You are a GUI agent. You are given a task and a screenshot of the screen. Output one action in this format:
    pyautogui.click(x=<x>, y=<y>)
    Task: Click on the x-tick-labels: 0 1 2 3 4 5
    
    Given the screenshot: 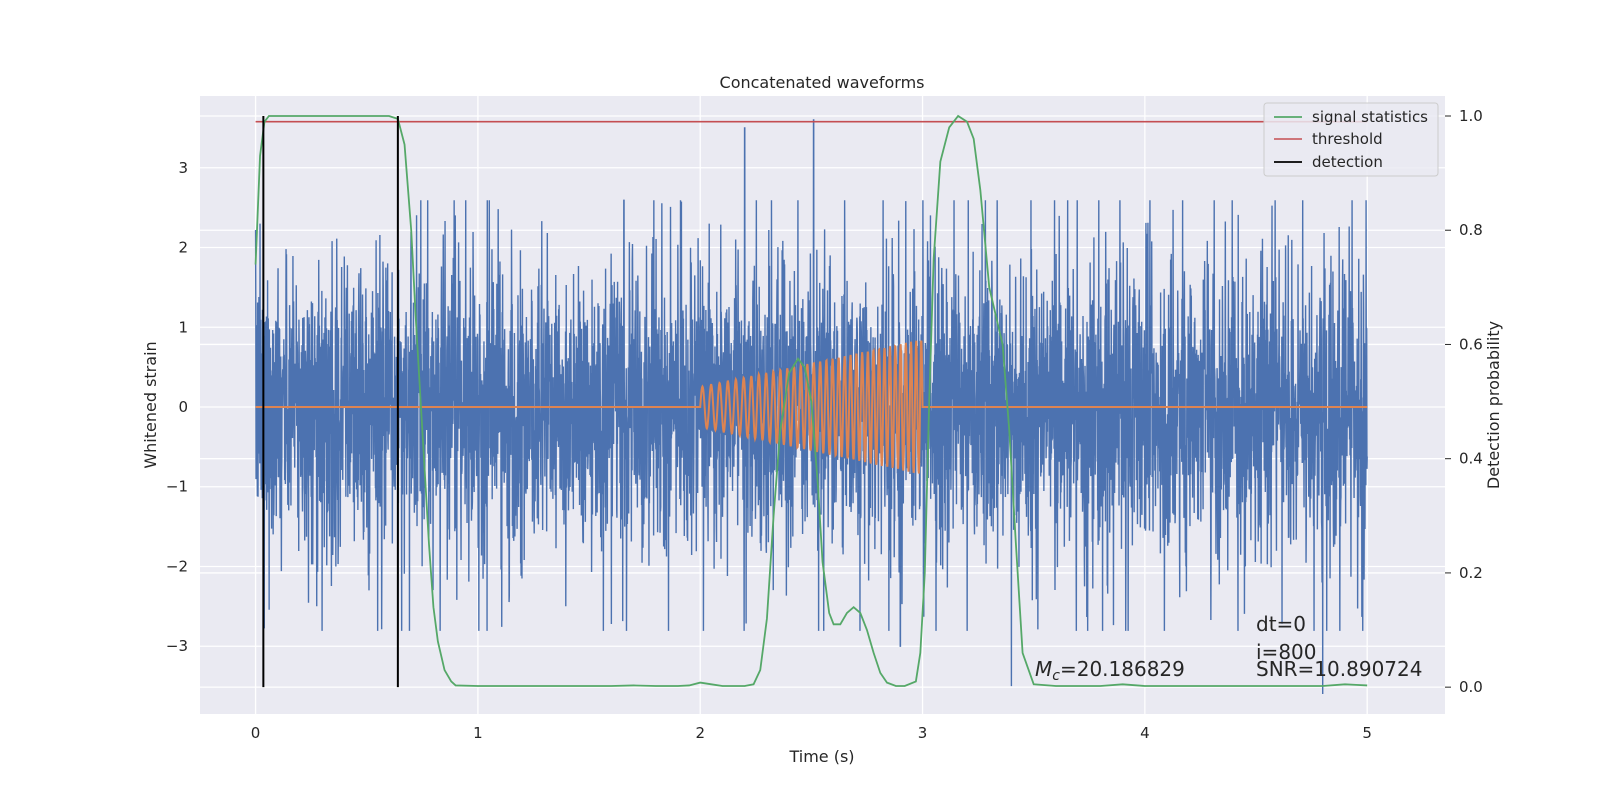 What is the action you would take?
    pyautogui.click(x=811, y=733)
    